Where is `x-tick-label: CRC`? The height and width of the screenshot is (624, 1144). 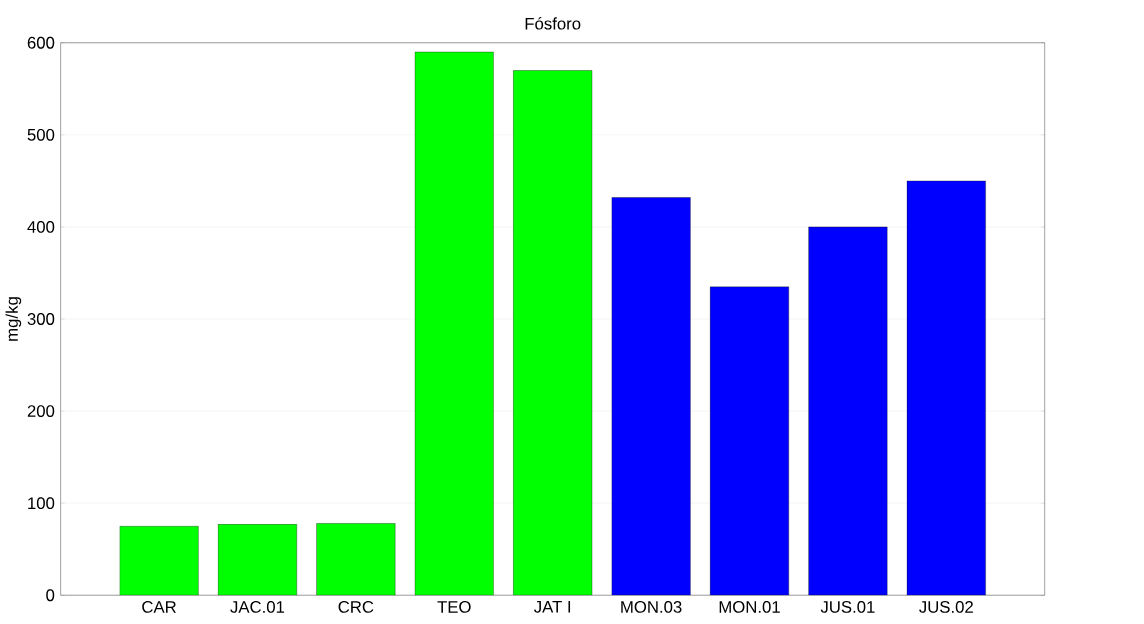
x-tick-label: CRC is located at coordinates (356, 606).